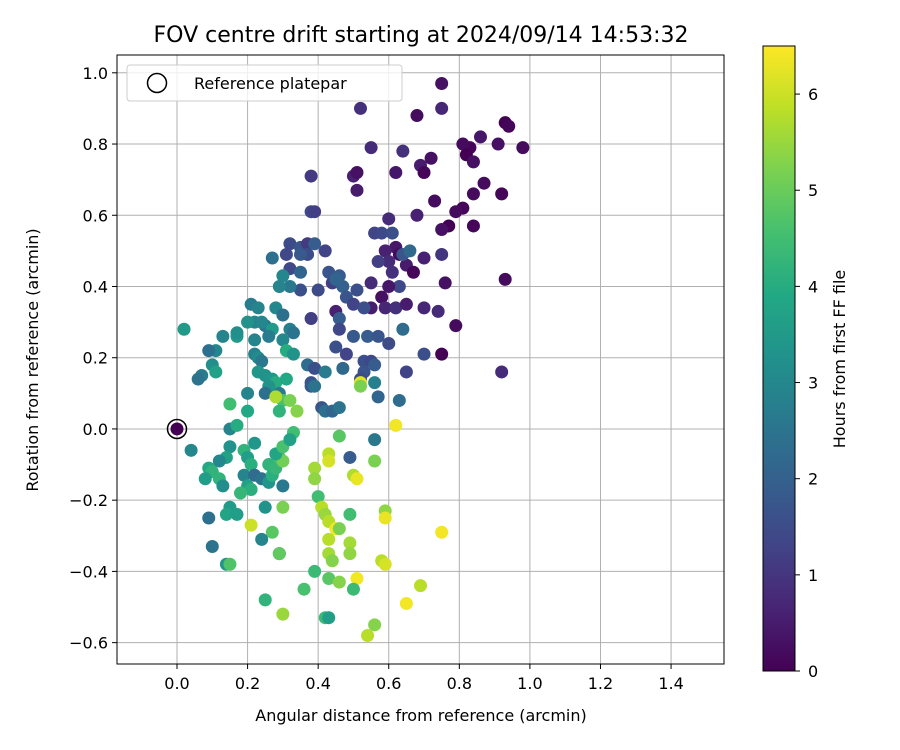  I want to click on x-tick-label: 1.4, so click(670, 683).